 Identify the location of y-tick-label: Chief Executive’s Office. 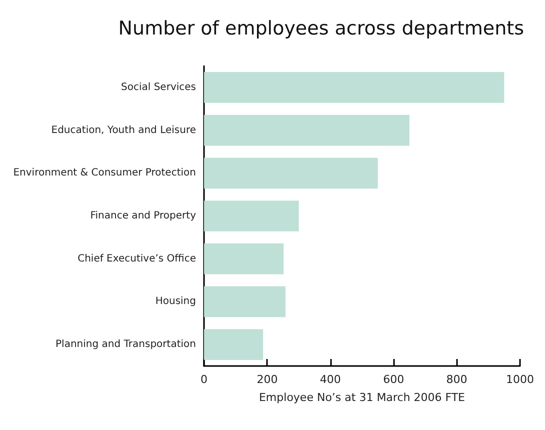
(137, 258).